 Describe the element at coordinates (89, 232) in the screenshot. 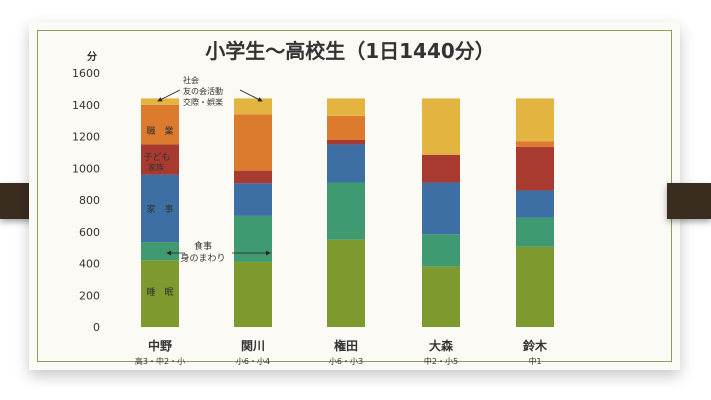

I see `y-tick-label: 600` at that location.